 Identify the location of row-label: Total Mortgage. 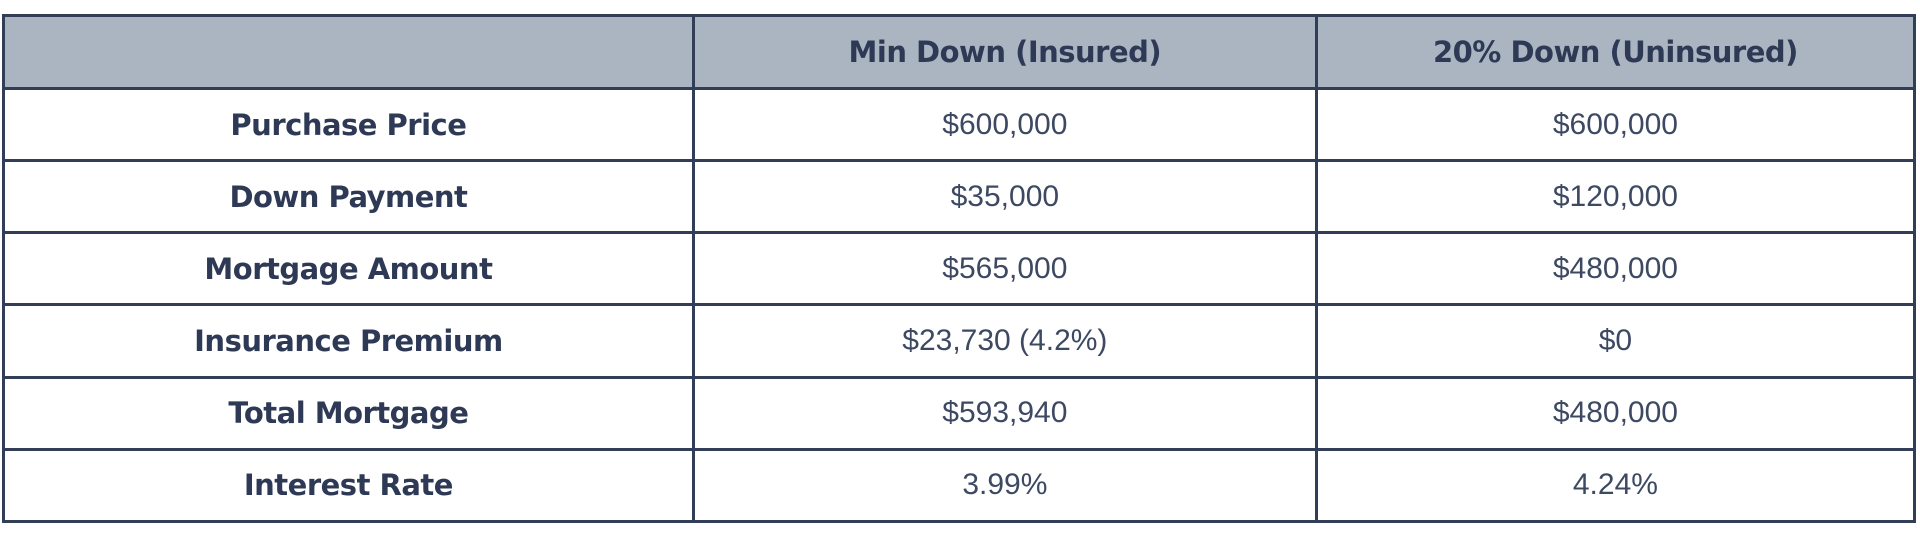
(348, 413).